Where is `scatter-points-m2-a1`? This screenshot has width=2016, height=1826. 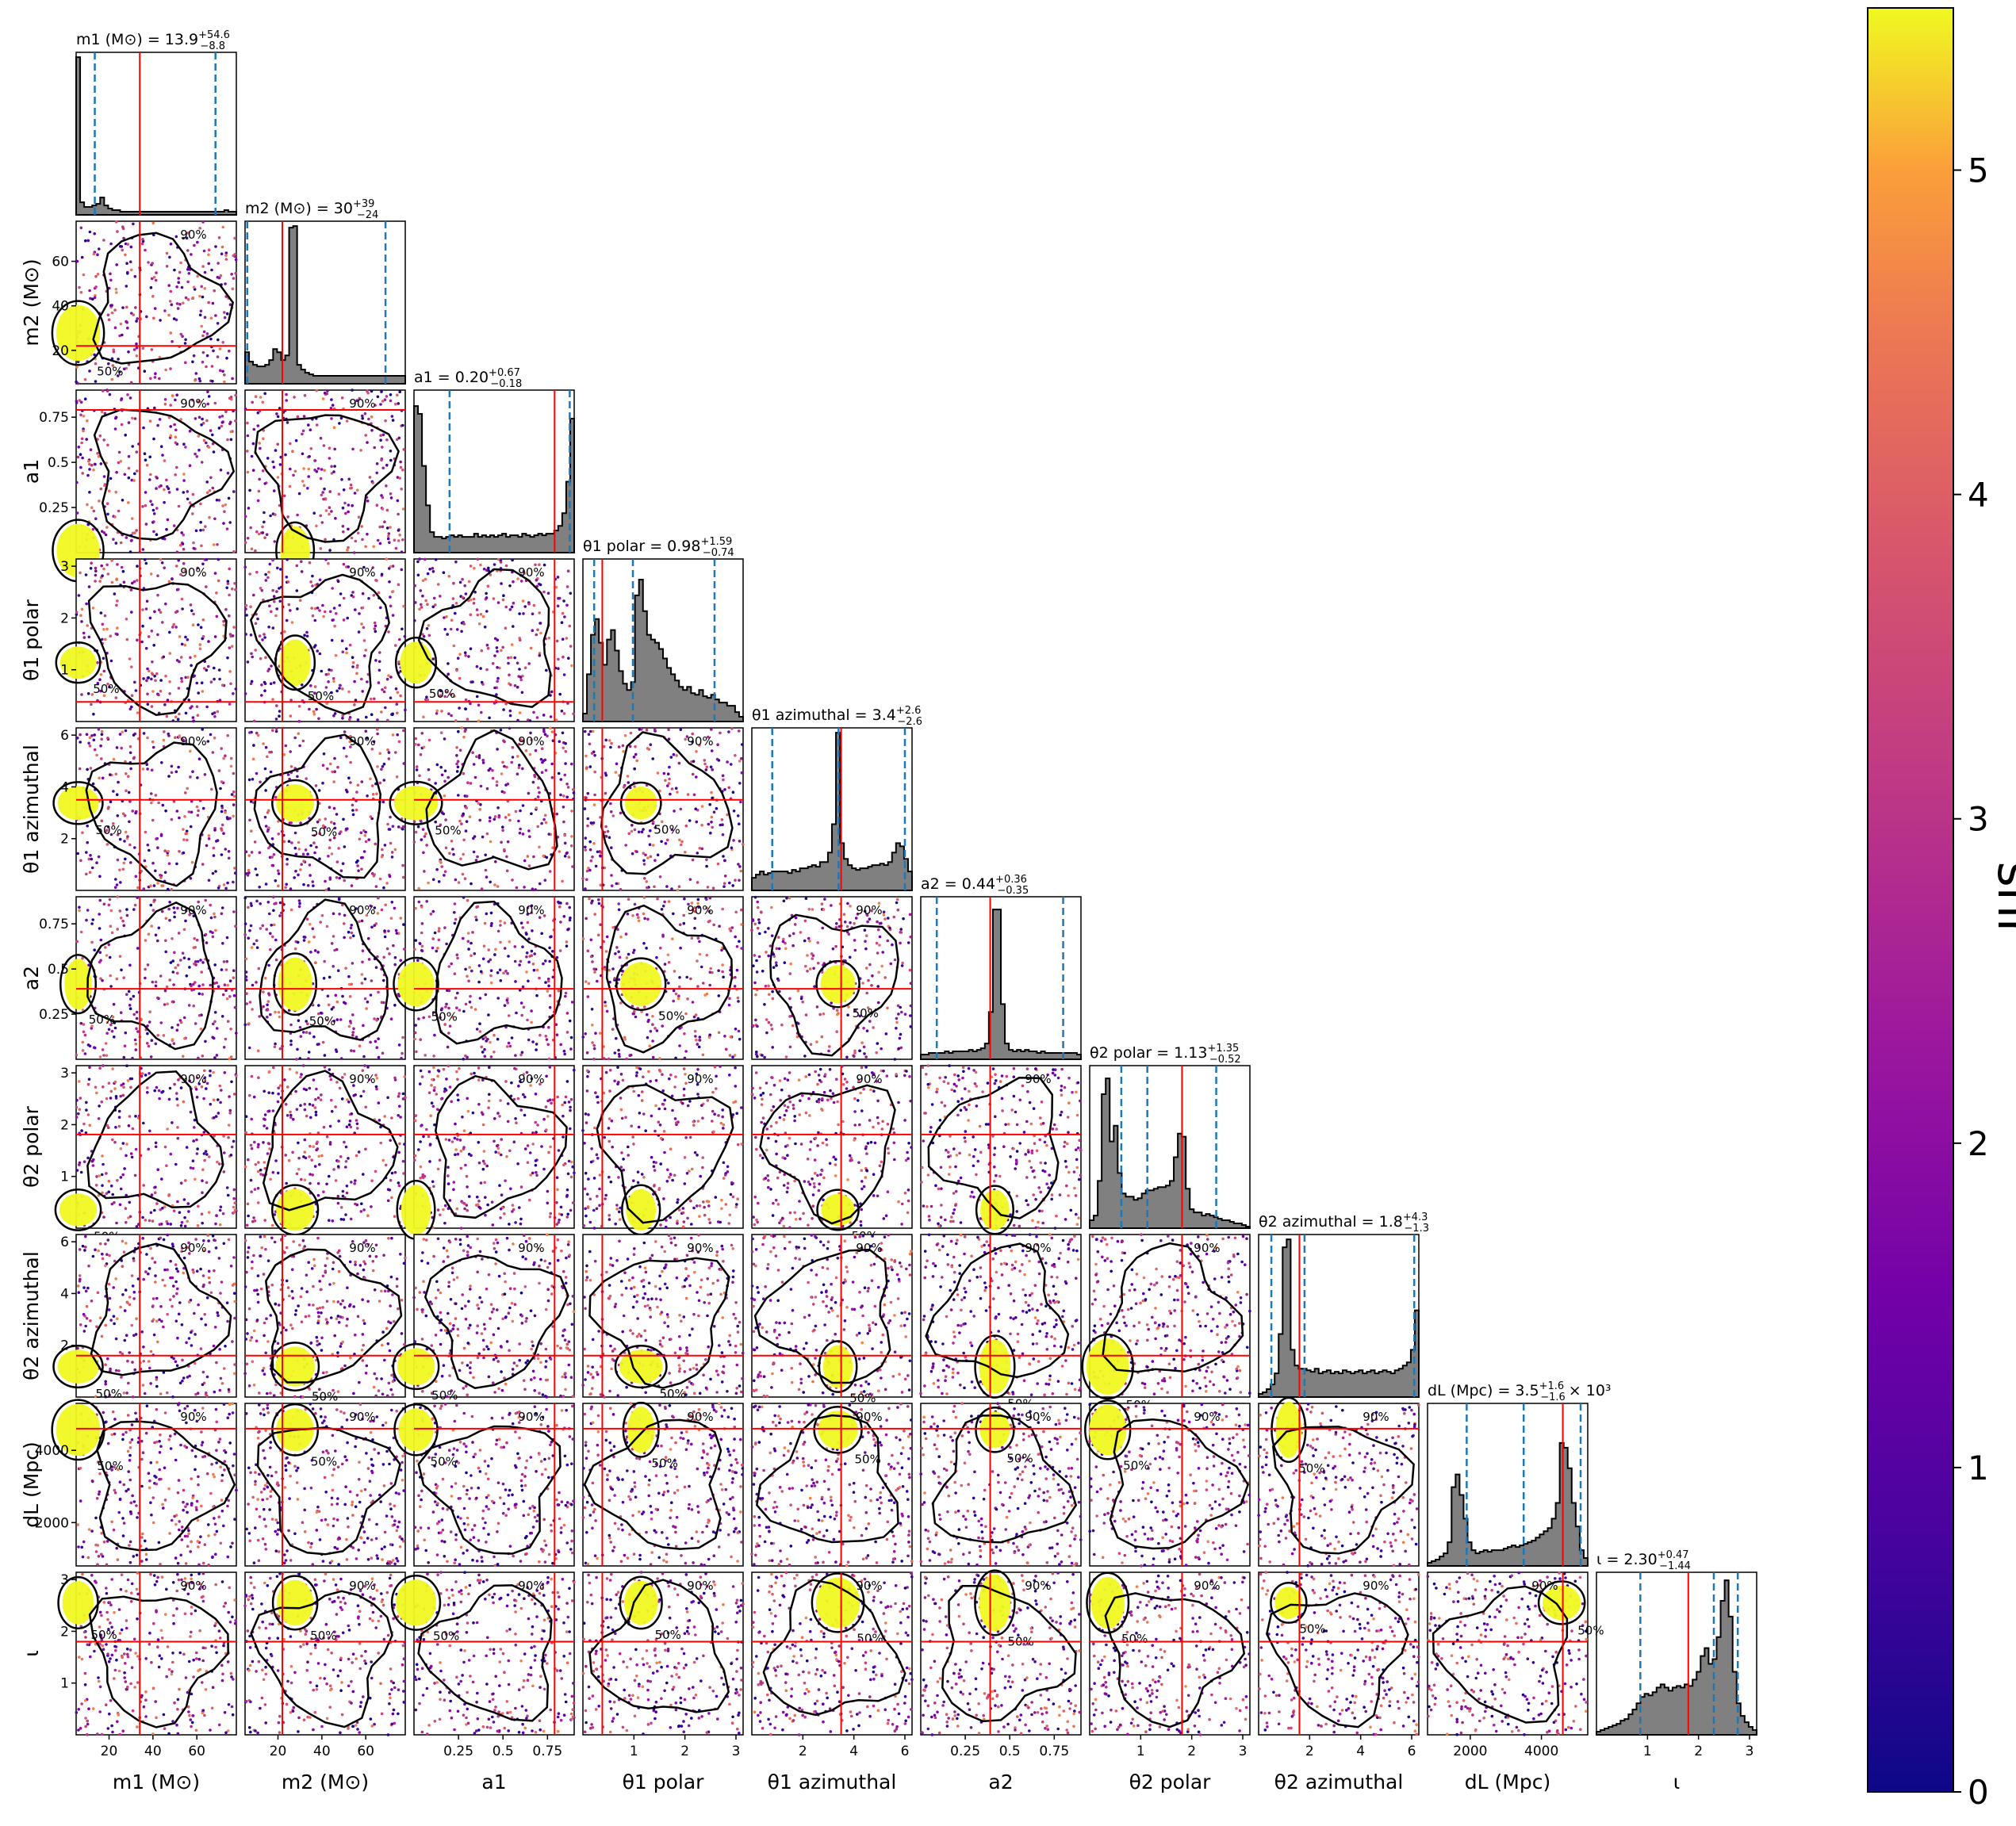
scatter-points-m2-a1 is located at coordinates (324, 472).